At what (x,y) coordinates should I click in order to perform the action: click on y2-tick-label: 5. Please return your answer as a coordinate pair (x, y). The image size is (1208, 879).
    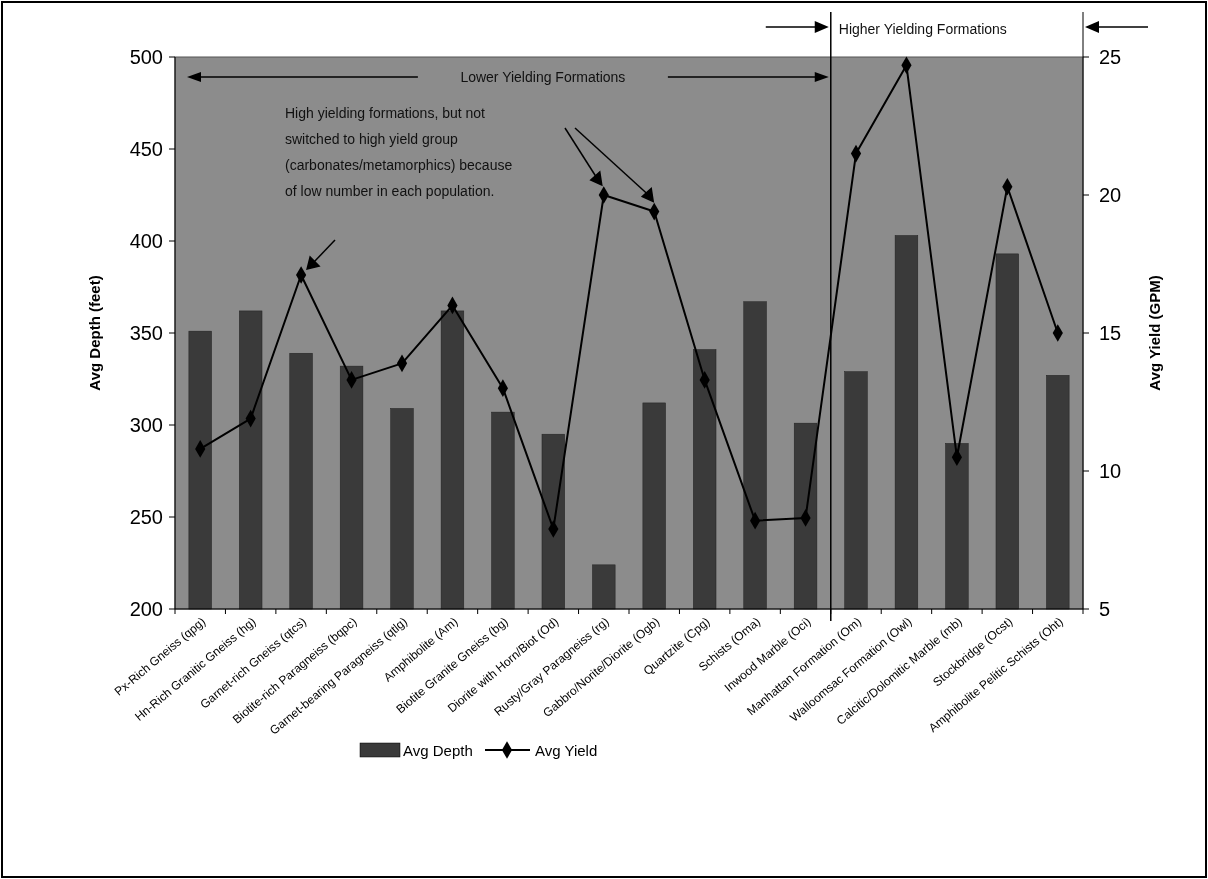
    Looking at the image, I should click on (1105, 609).